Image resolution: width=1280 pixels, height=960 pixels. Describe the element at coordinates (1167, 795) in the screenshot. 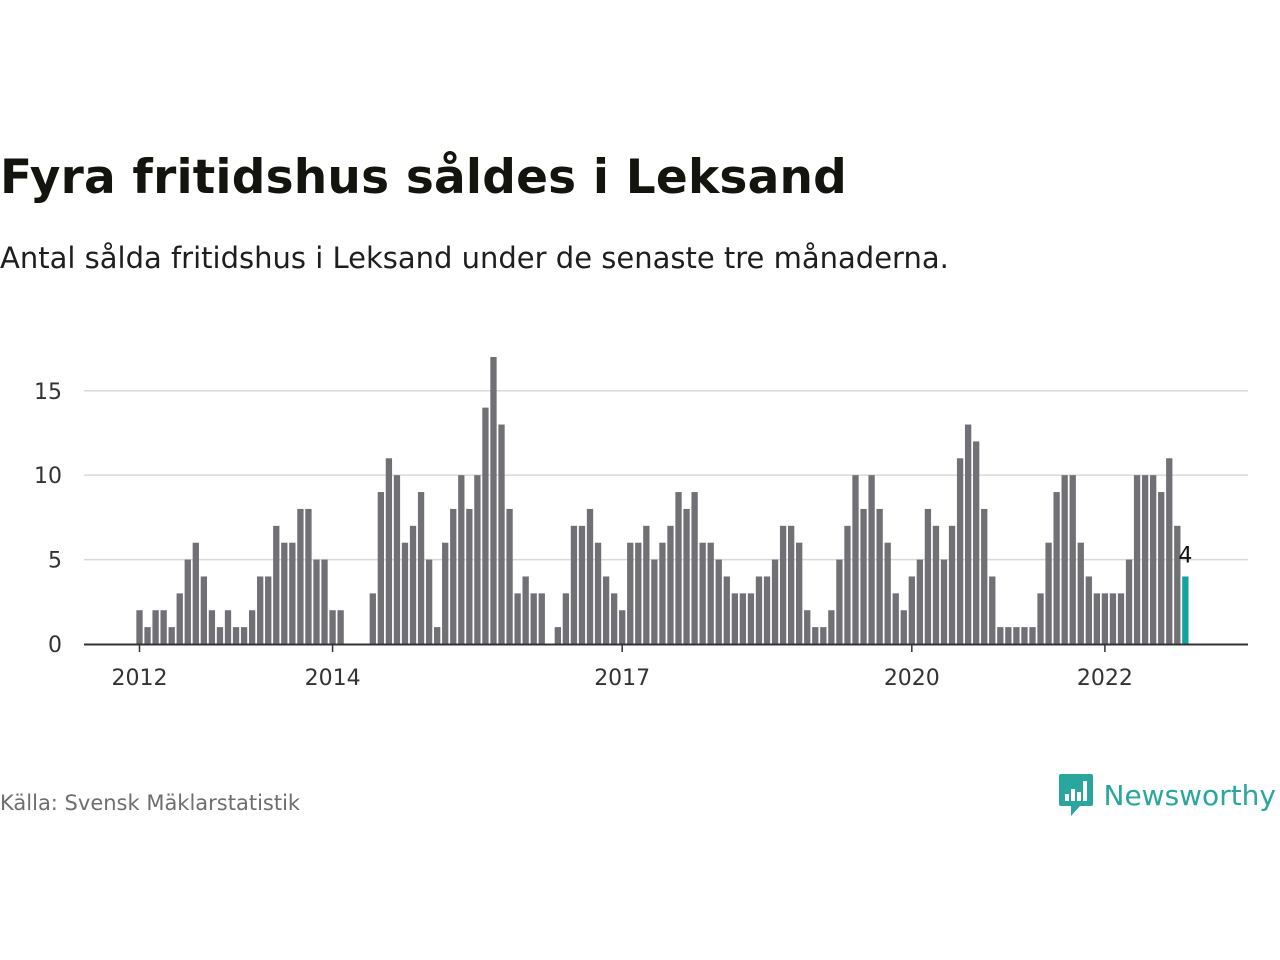

I see `brand-logo: Newsworthy` at that location.